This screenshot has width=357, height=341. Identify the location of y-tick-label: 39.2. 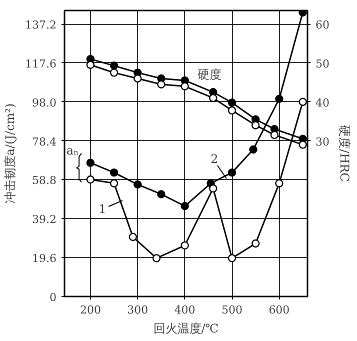
(44, 219).